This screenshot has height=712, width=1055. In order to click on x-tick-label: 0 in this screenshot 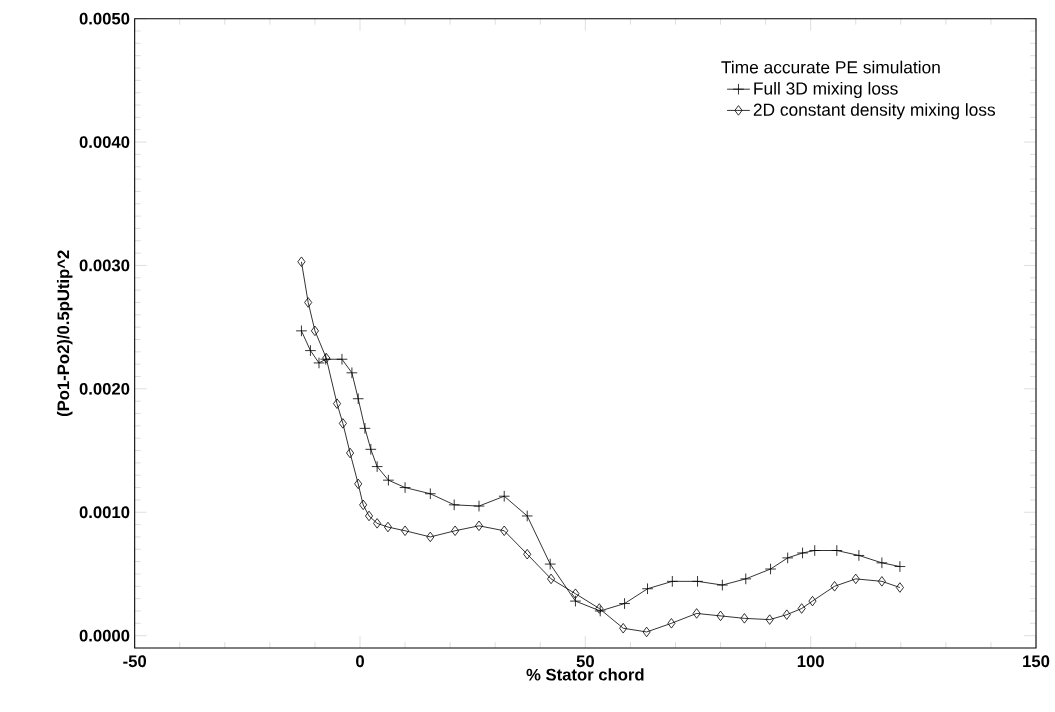, I will do `click(360, 661)`.